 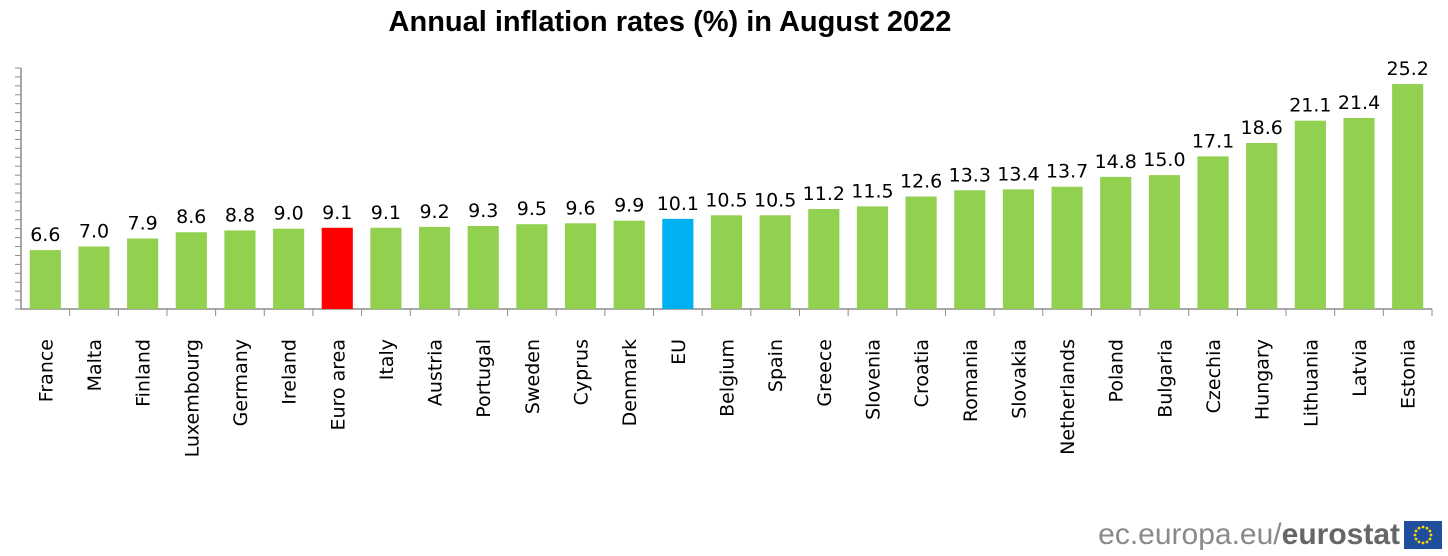 What do you see at coordinates (1408, 69) in the screenshot?
I see `data-label: 25.2` at bounding box center [1408, 69].